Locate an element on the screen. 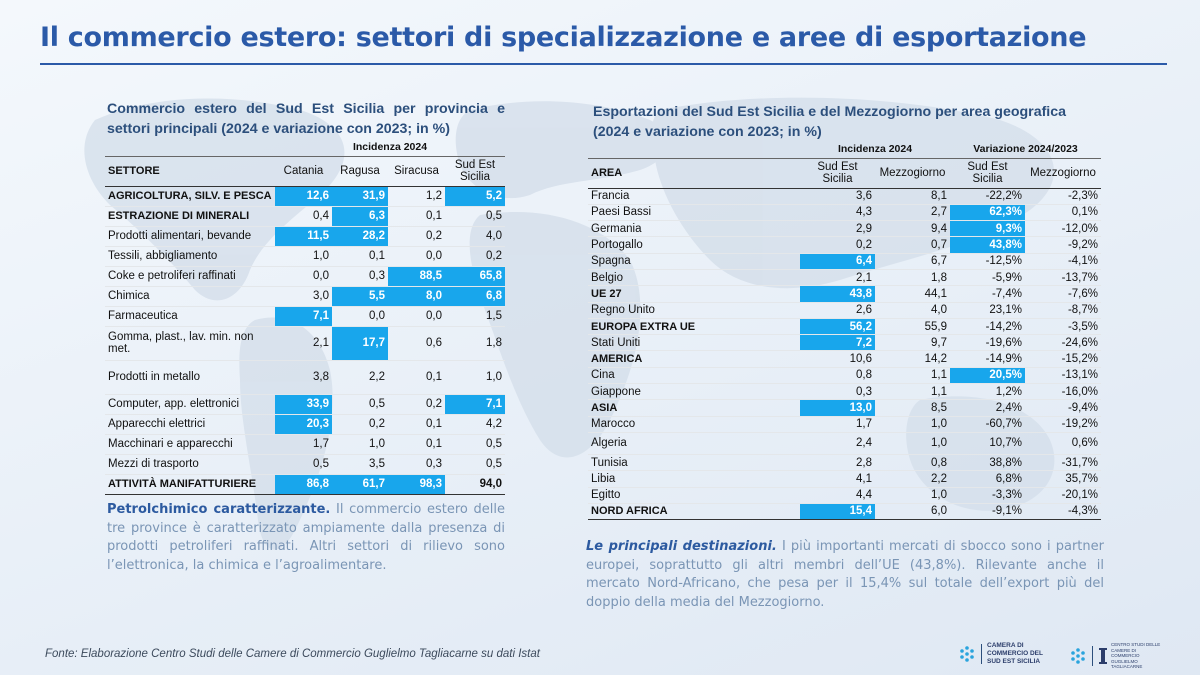 The image size is (1200, 675). row-label: ESTRAZIONE DI MINERALI is located at coordinates (190, 216).